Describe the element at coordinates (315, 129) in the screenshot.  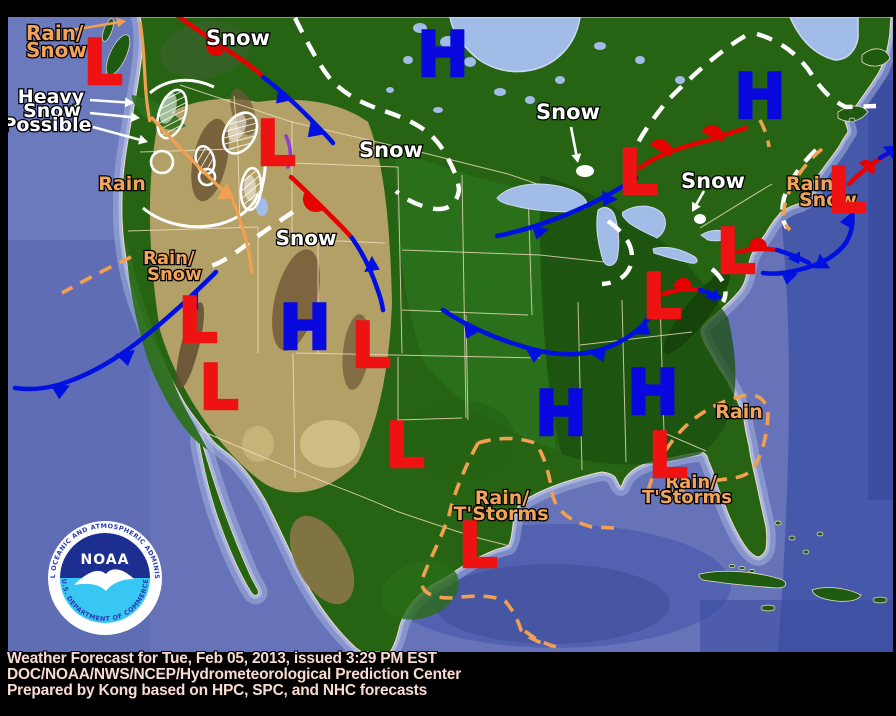
I see `cold-front-pacific-nw-pip` at that location.